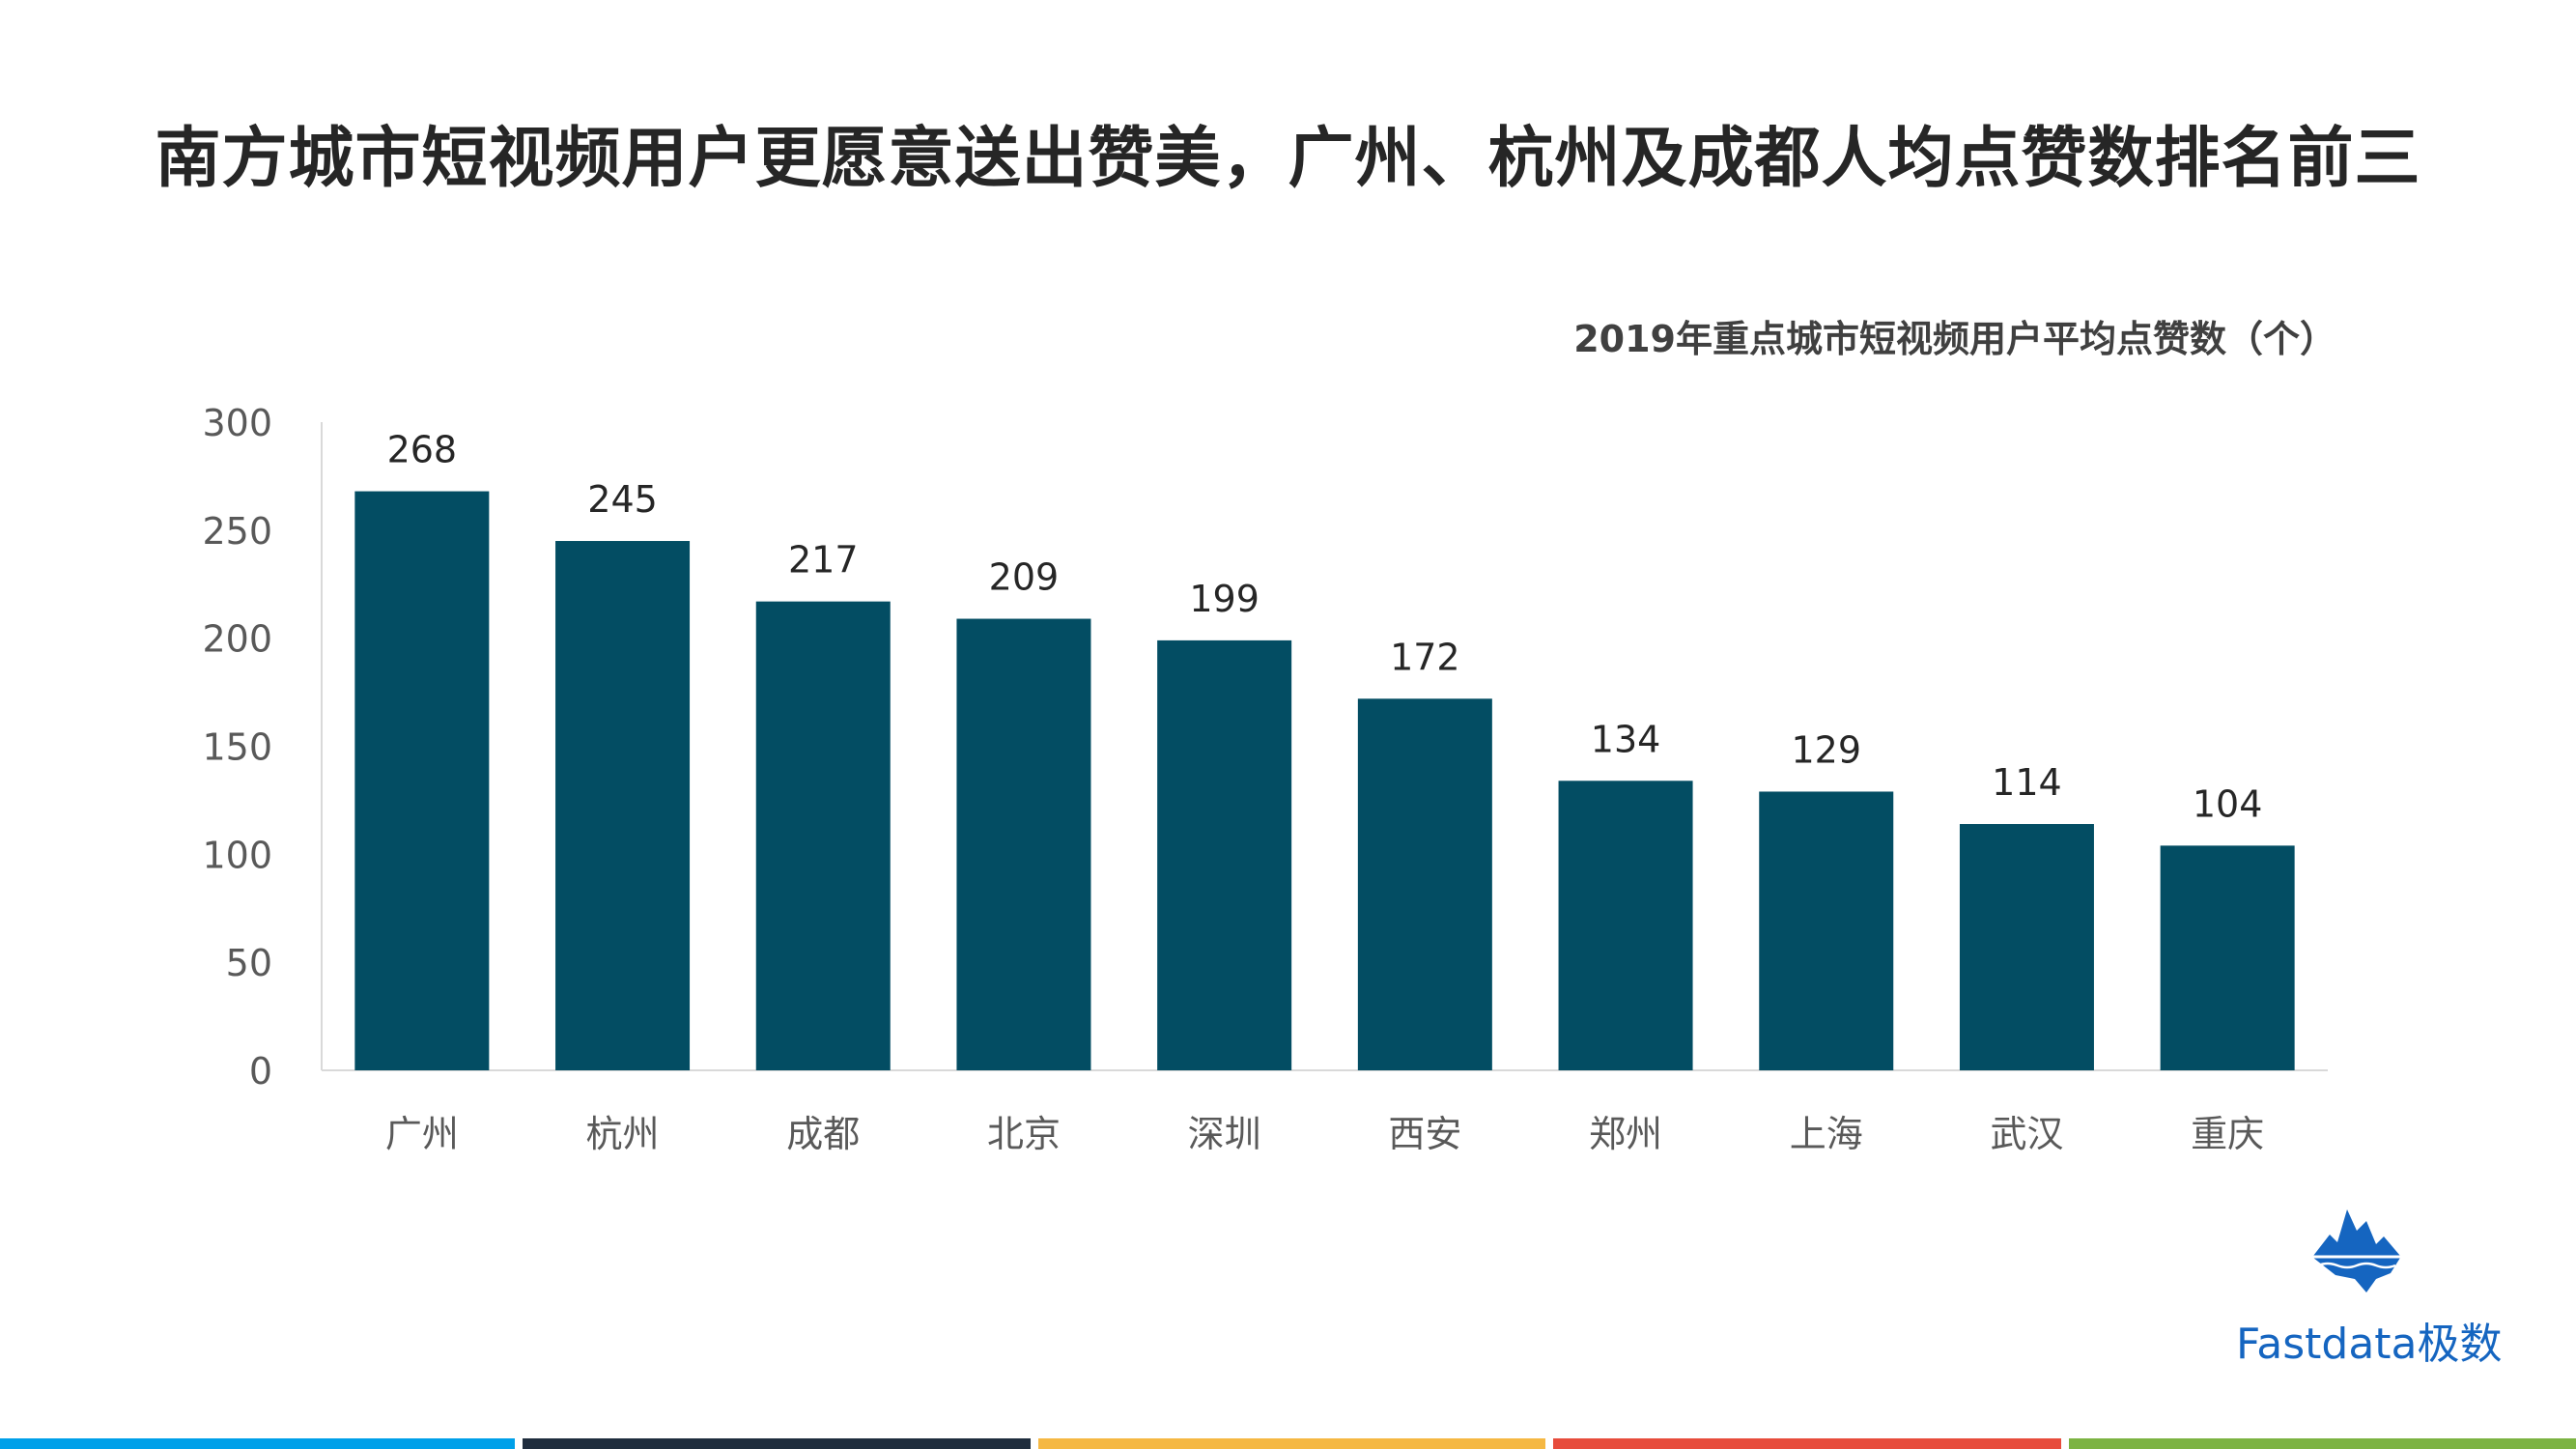 The height and width of the screenshot is (1449, 2576). What do you see at coordinates (2027, 782) in the screenshot?
I see `data-label: 114` at bounding box center [2027, 782].